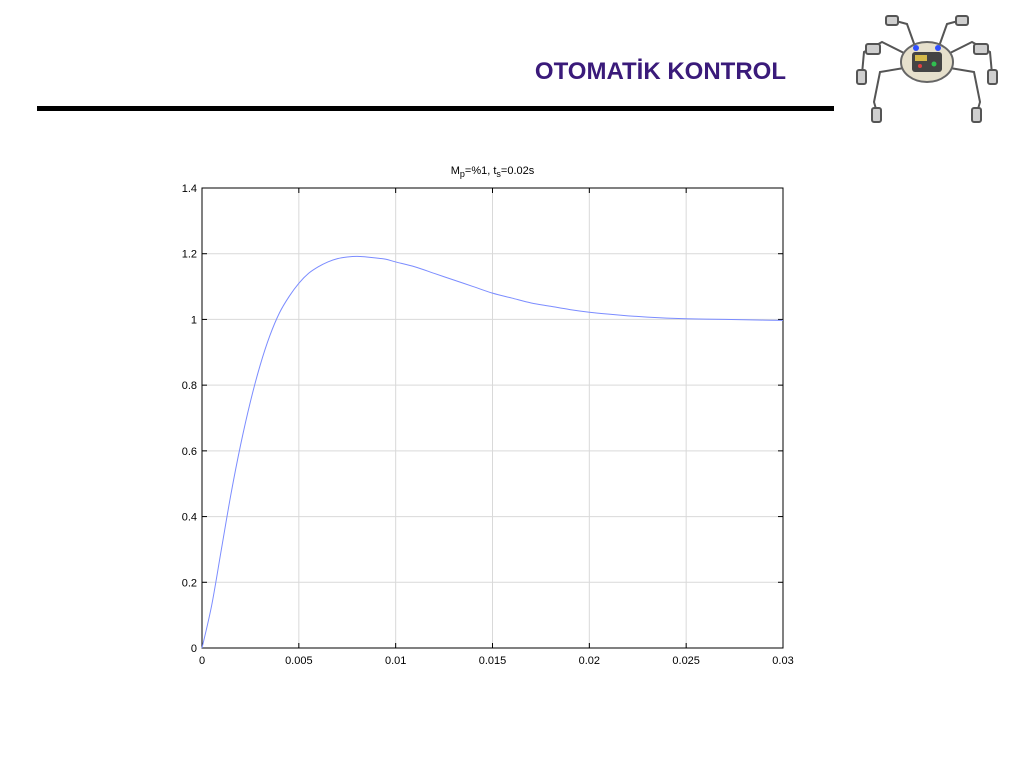 Image resolution: width=1024 pixels, height=768 pixels. Describe the element at coordinates (189, 419) in the screenshot. I see `y-tick-labels: 0 0.2 0.4 0.6 0.8 1 1.2 1.4` at that location.